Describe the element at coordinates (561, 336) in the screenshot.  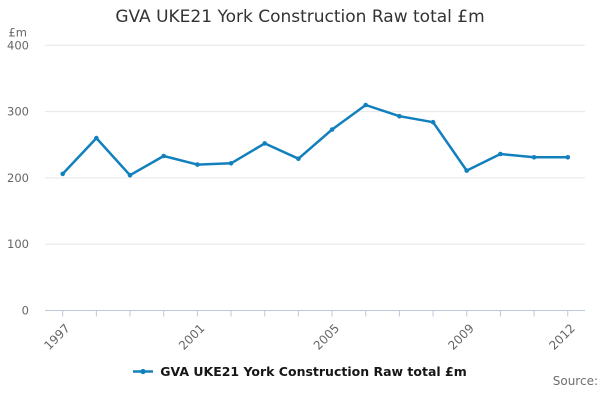
I see `x-axis-tick-label: 2012` at that location.